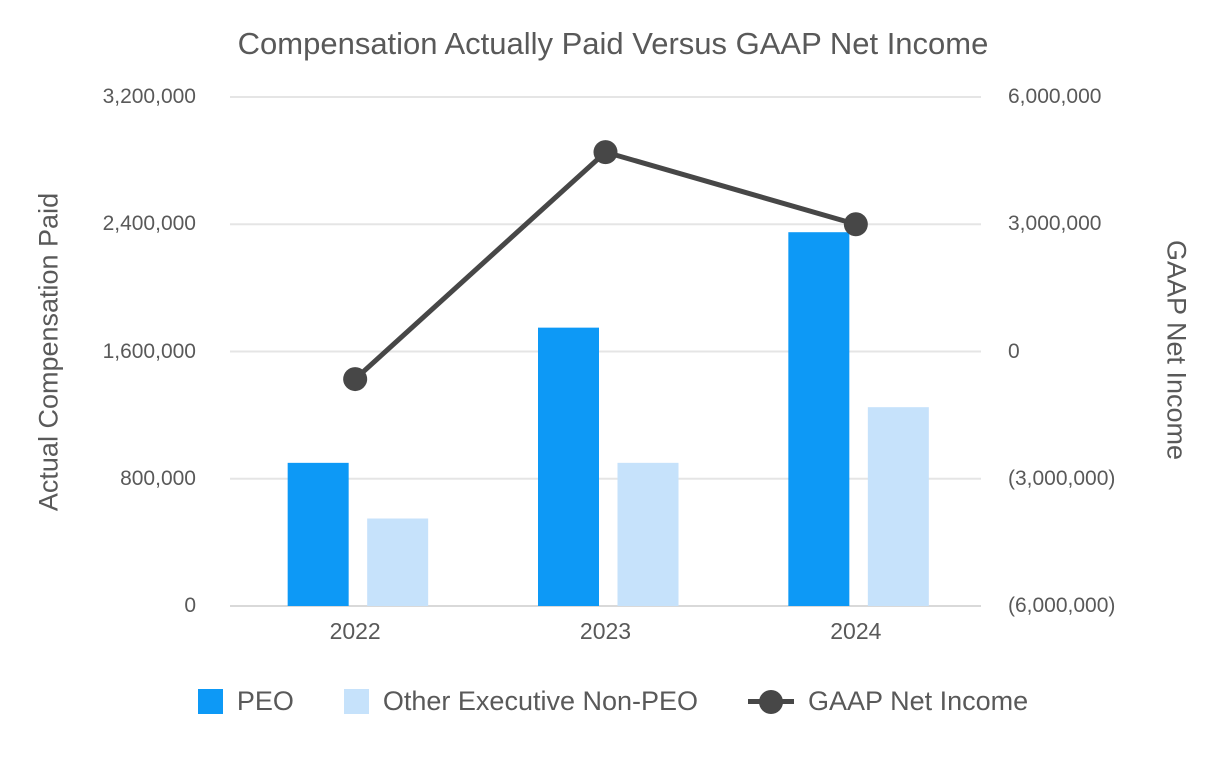 This screenshot has height=760, width=1226. What do you see at coordinates (918, 701) in the screenshot?
I see `legend-label: GAAP Net Income` at bounding box center [918, 701].